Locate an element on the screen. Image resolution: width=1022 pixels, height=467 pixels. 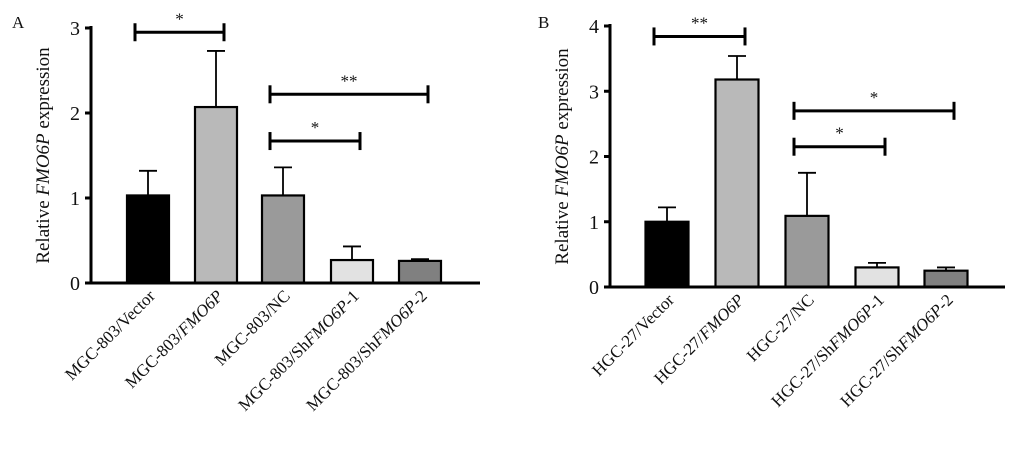
x-tick-label-prefix: MGC-803/ is located at coordinates (154, 359).